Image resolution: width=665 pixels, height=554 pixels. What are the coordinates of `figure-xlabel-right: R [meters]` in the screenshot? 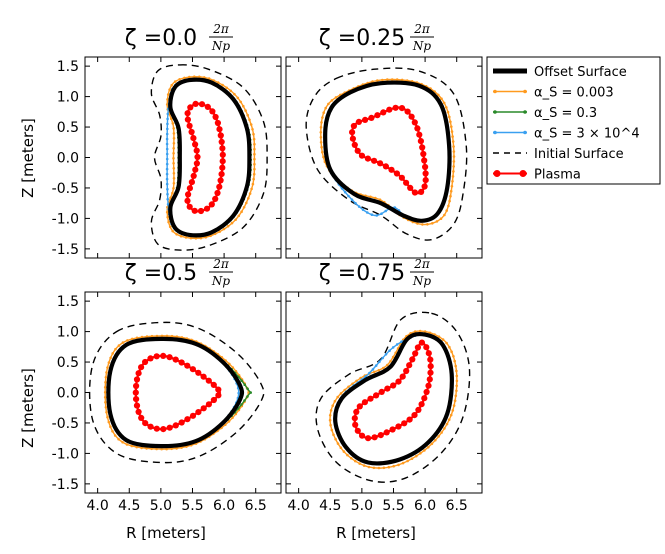 It's located at (376, 533).